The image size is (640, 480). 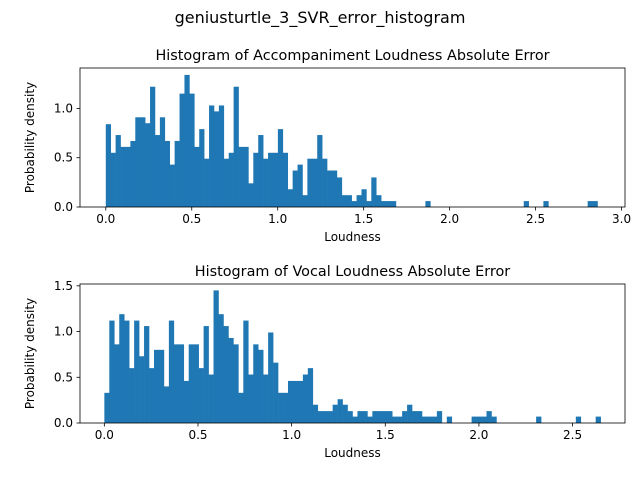 I want to click on chart2-ytick-label: 0.0, so click(x=63, y=423).